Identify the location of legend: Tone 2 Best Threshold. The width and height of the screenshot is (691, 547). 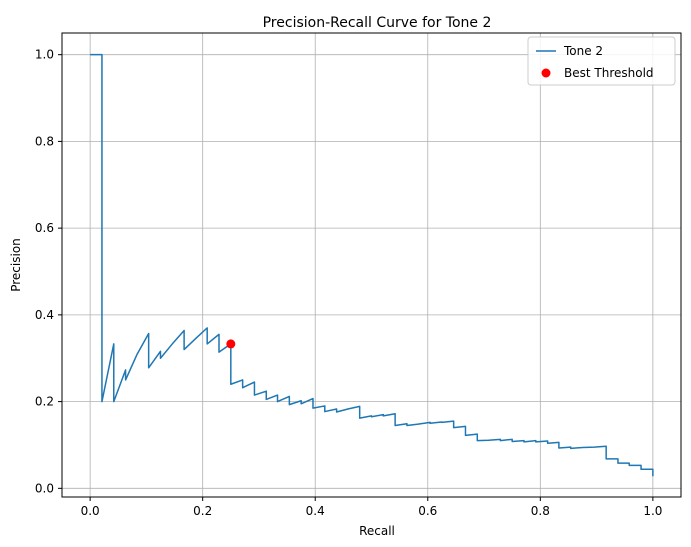
(601, 61).